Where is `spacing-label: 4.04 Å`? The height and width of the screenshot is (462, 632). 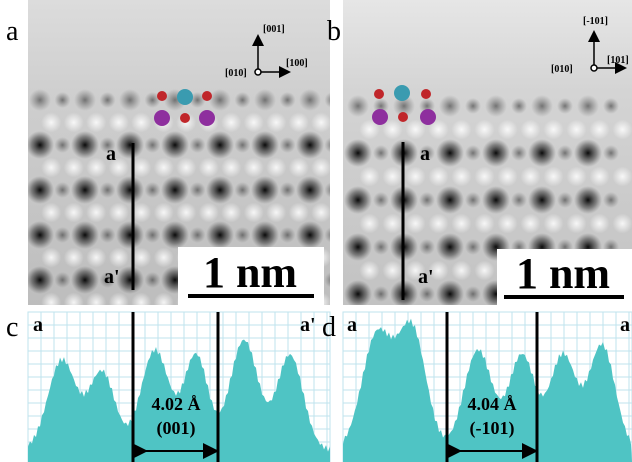 spacing-label: 4.04 Å is located at coordinates (492, 404).